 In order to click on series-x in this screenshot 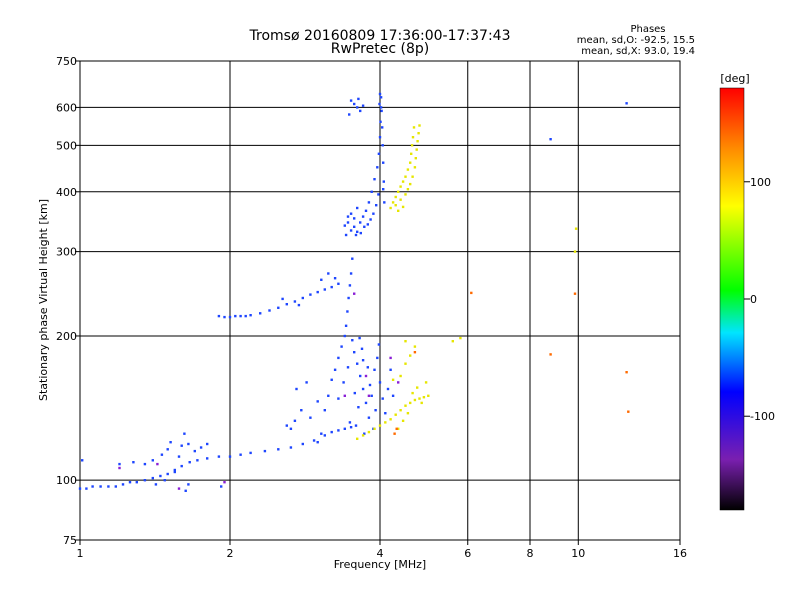, I will do `click(467, 282)`.